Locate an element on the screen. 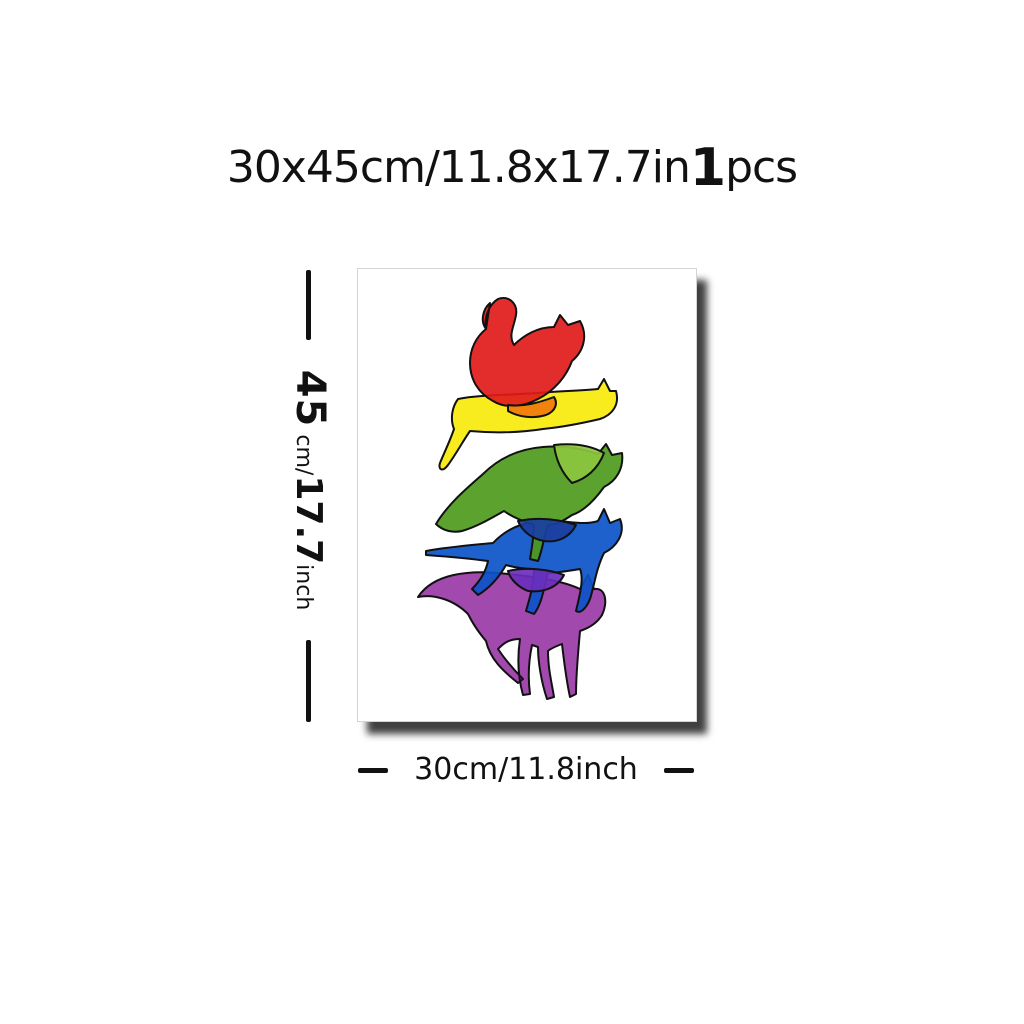 The image size is (1024, 1024). canvas-print is located at coordinates (527, 495).